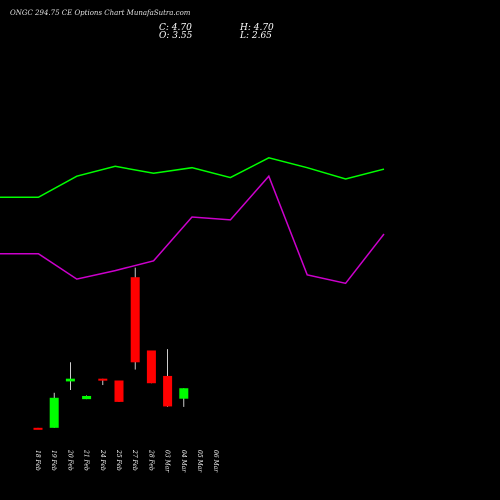 The width and height of the screenshot is (500, 500). What do you see at coordinates (119, 391) in the screenshot?
I see `candle-25-feb` at bounding box center [119, 391].